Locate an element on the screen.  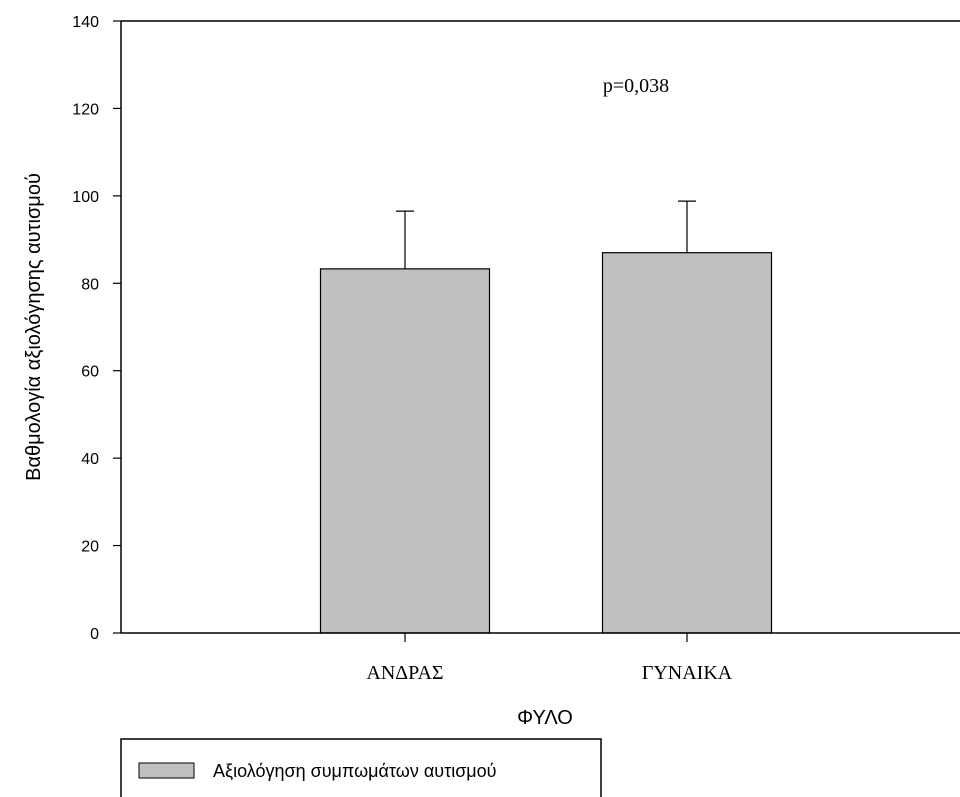
y-tick-label: 40 is located at coordinates (90, 459).